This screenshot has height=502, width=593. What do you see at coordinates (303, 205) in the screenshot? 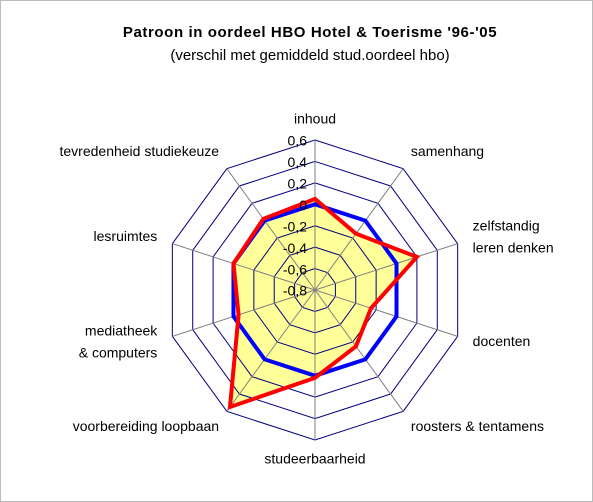
I see `axis-tick-label: 0` at bounding box center [303, 205].